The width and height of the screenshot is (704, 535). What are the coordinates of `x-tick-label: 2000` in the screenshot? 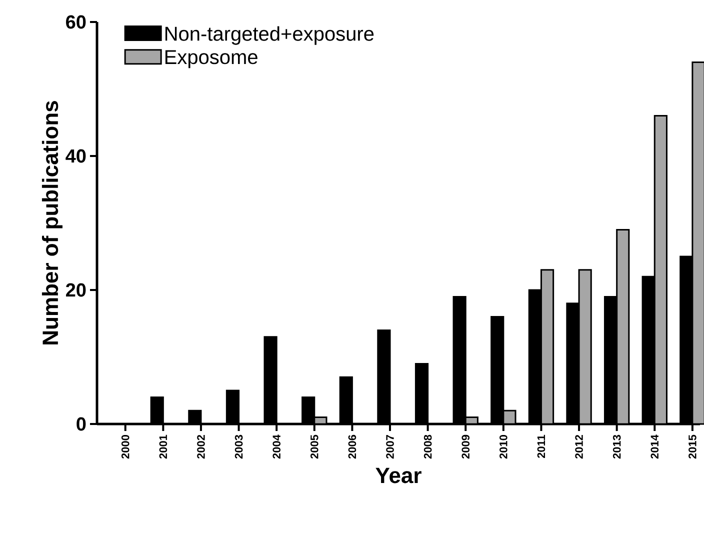 It's located at (125, 446).